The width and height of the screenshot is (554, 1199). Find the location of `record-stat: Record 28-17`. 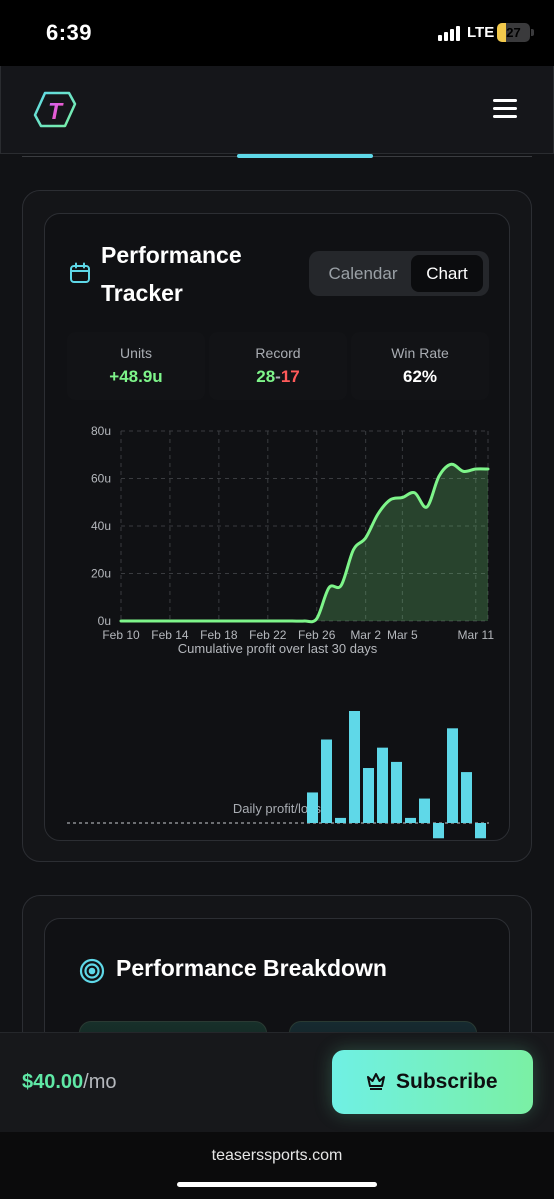

record-stat: Record 28-17 is located at coordinates (278, 366).